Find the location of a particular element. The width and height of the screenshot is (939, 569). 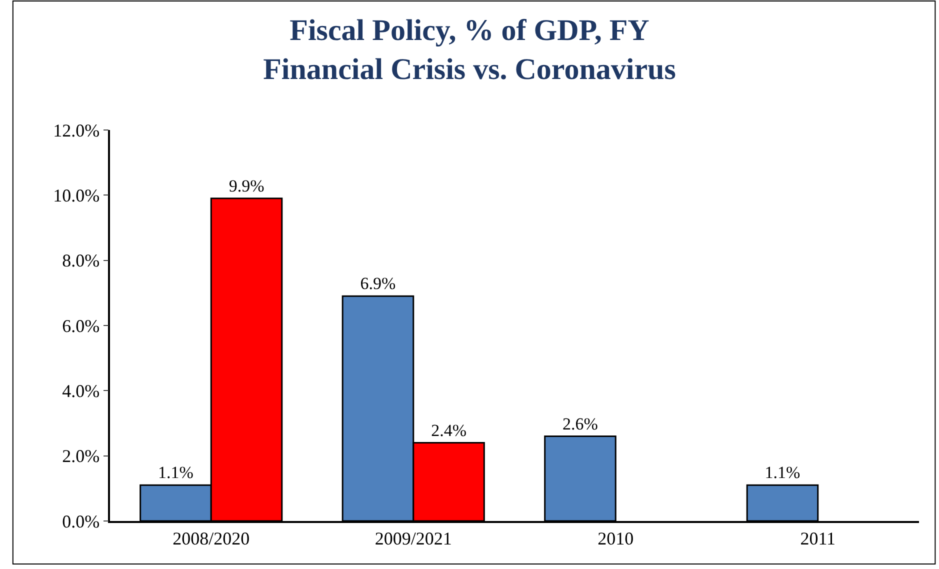

x-tick-label: 2009/2021 is located at coordinates (413, 538).